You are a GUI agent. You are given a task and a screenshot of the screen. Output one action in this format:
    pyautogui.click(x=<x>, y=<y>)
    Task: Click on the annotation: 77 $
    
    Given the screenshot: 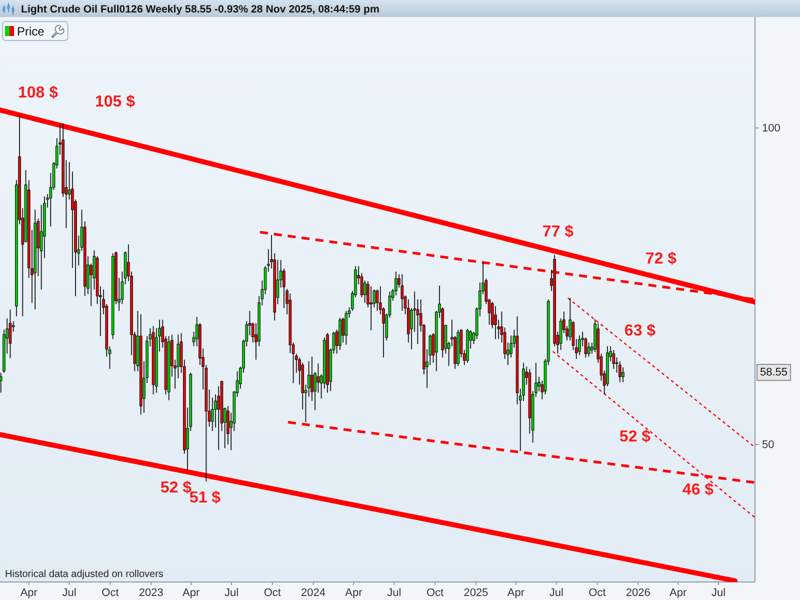 What is the action you would take?
    pyautogui.click(x=558, y=232)
    